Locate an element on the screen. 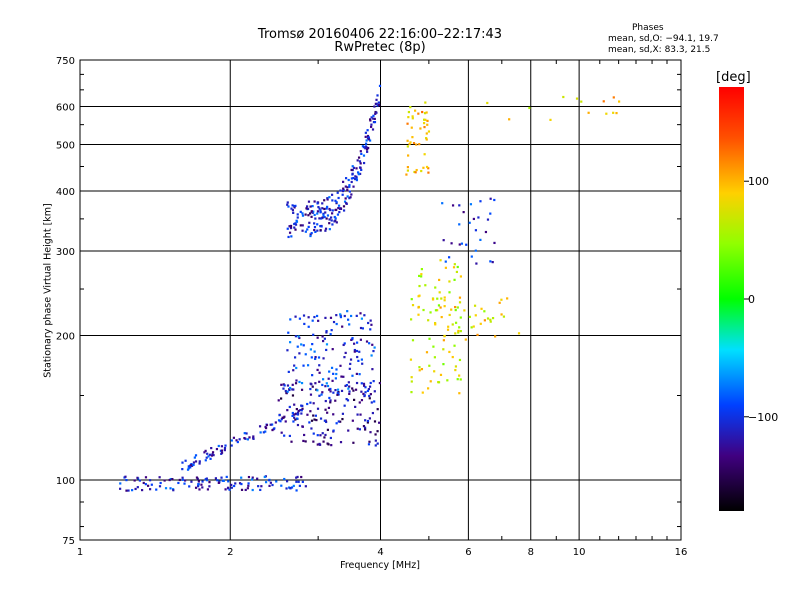 The height and width of the screenshot is (600, 800). y-tick-label: 200 is located at coordinates (65, 337).